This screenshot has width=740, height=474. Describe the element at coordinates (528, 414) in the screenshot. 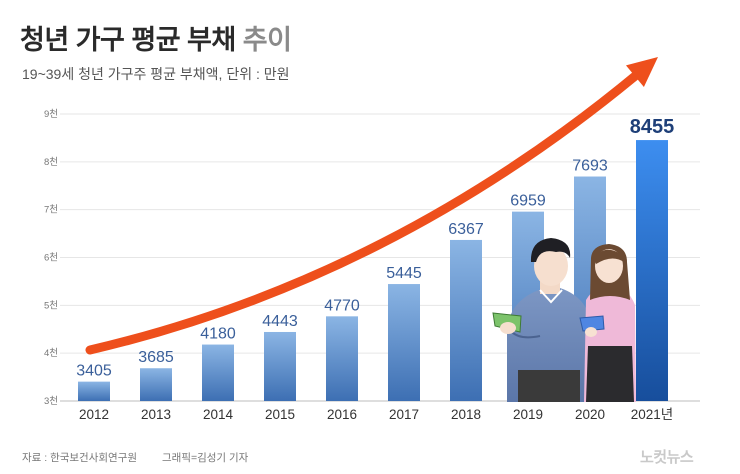

I see `x-tick-label: 2019` at that location.